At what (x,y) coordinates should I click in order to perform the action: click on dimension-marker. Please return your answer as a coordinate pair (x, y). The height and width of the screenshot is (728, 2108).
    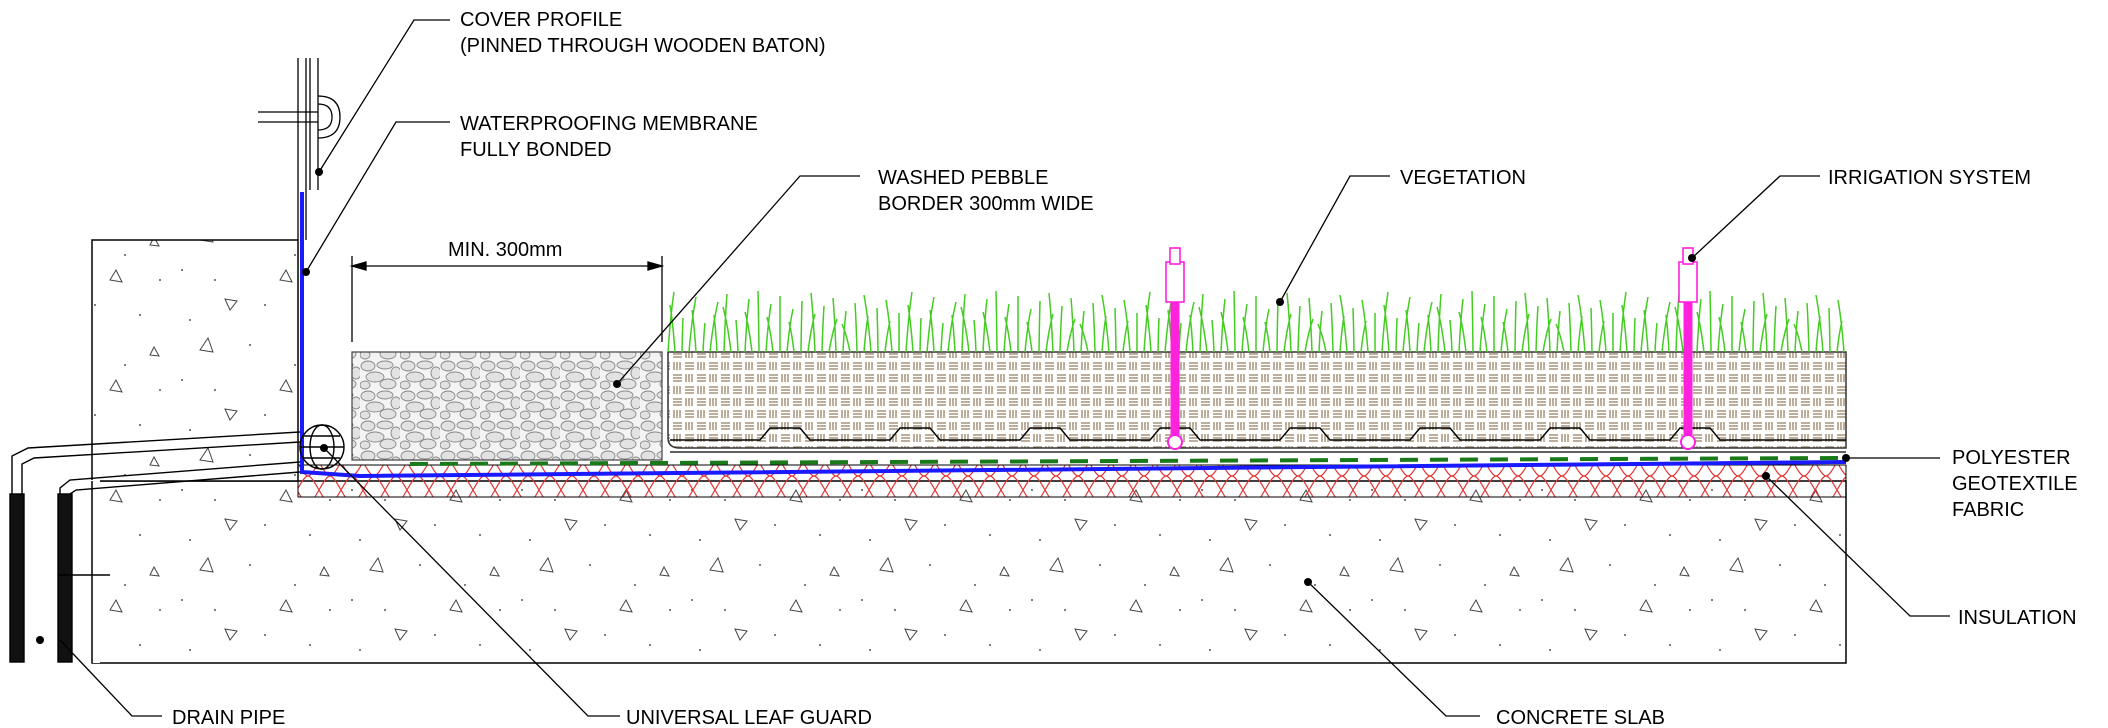
    Looking at the image, I should click on (507, 299).